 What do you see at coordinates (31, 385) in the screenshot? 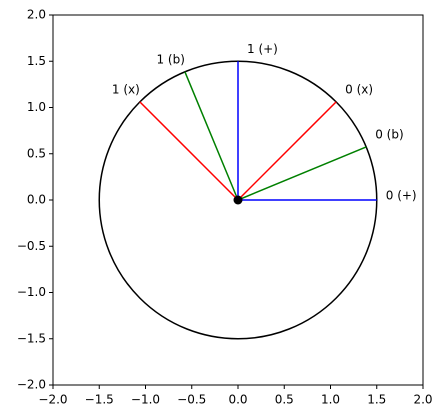
I see `y-tick-label: −2.0` at bounding box center [31, 385].